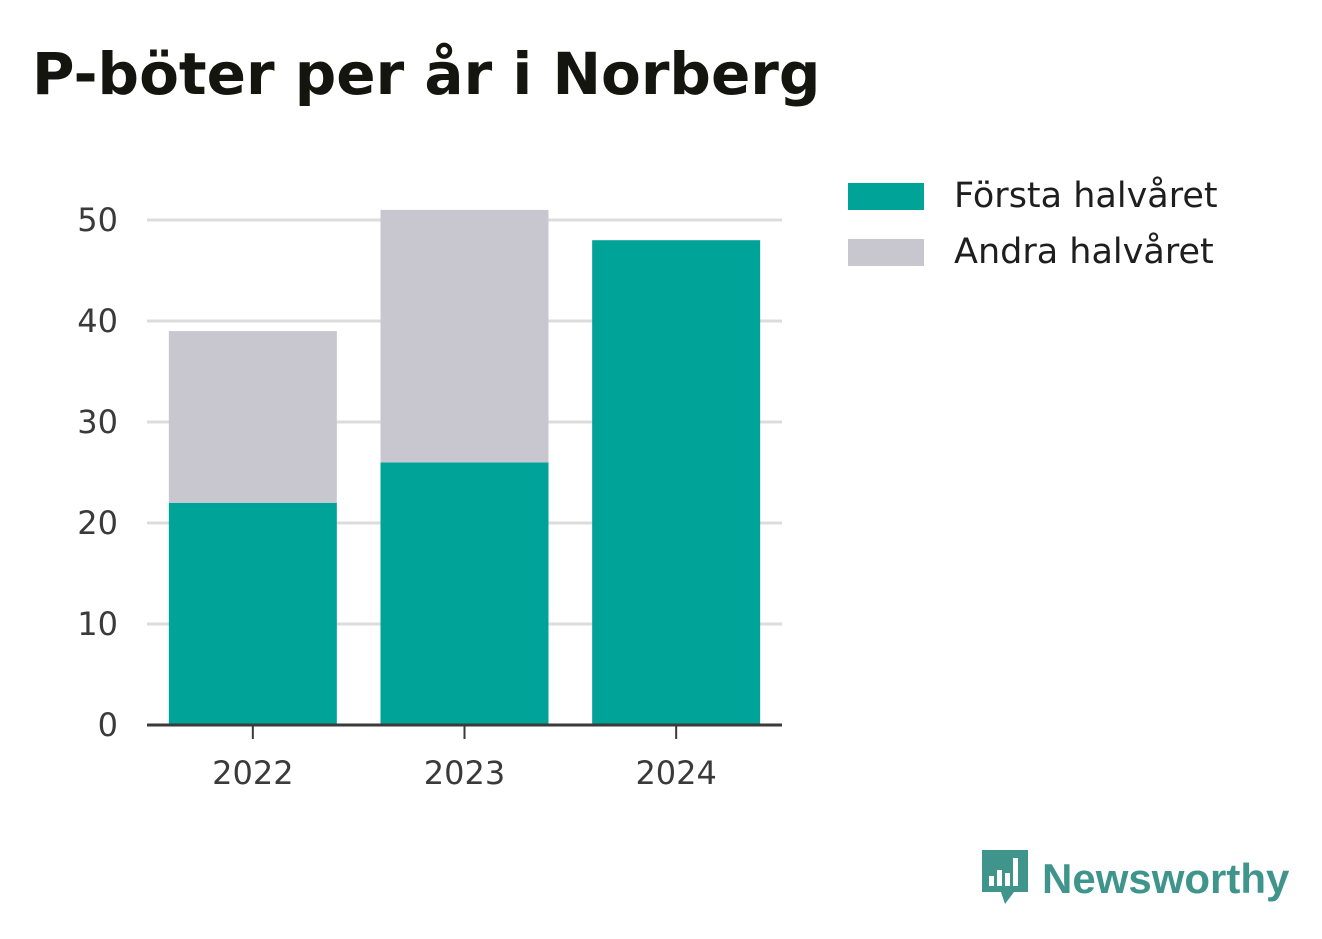 This screenshot has width=1322, height=939. What do you see at coordinates (1166, 878) in the screenshot?
I see `newsworthy-wordmark: Newsworthy` at bounding box center [1166, 878].